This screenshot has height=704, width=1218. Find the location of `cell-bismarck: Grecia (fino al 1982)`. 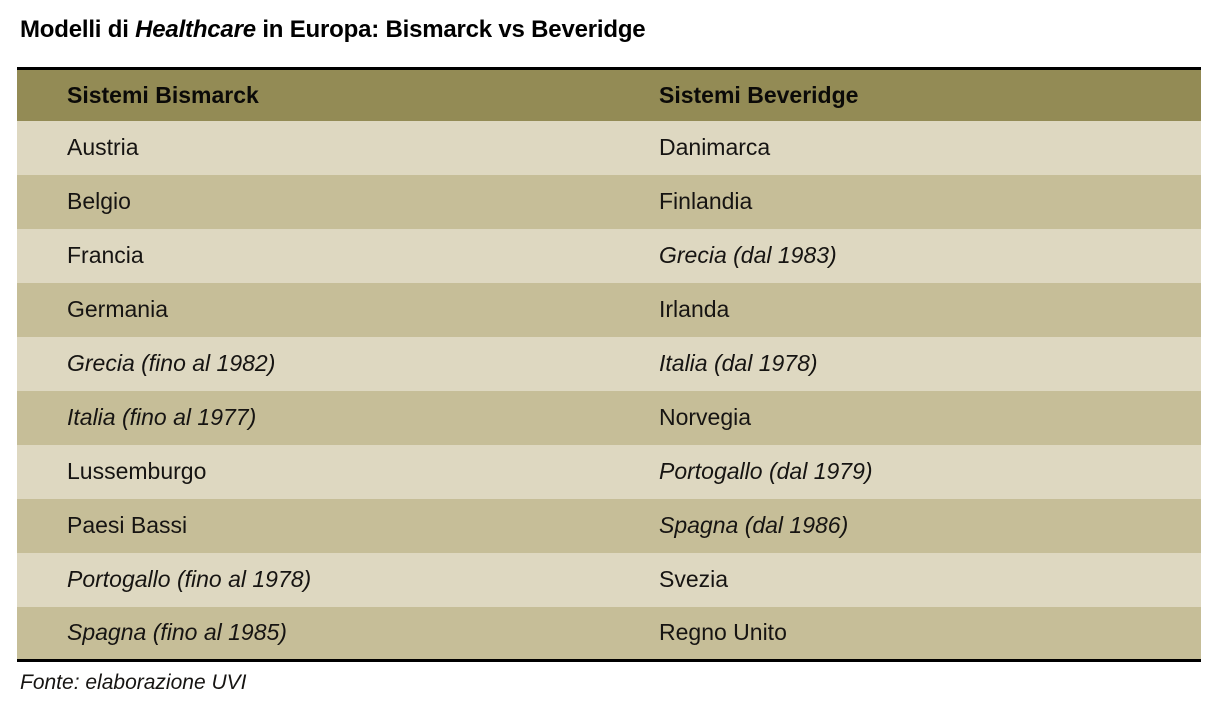

cell-bismarck: Grecia (fino al 1982) is located at coordinates (313, 363).